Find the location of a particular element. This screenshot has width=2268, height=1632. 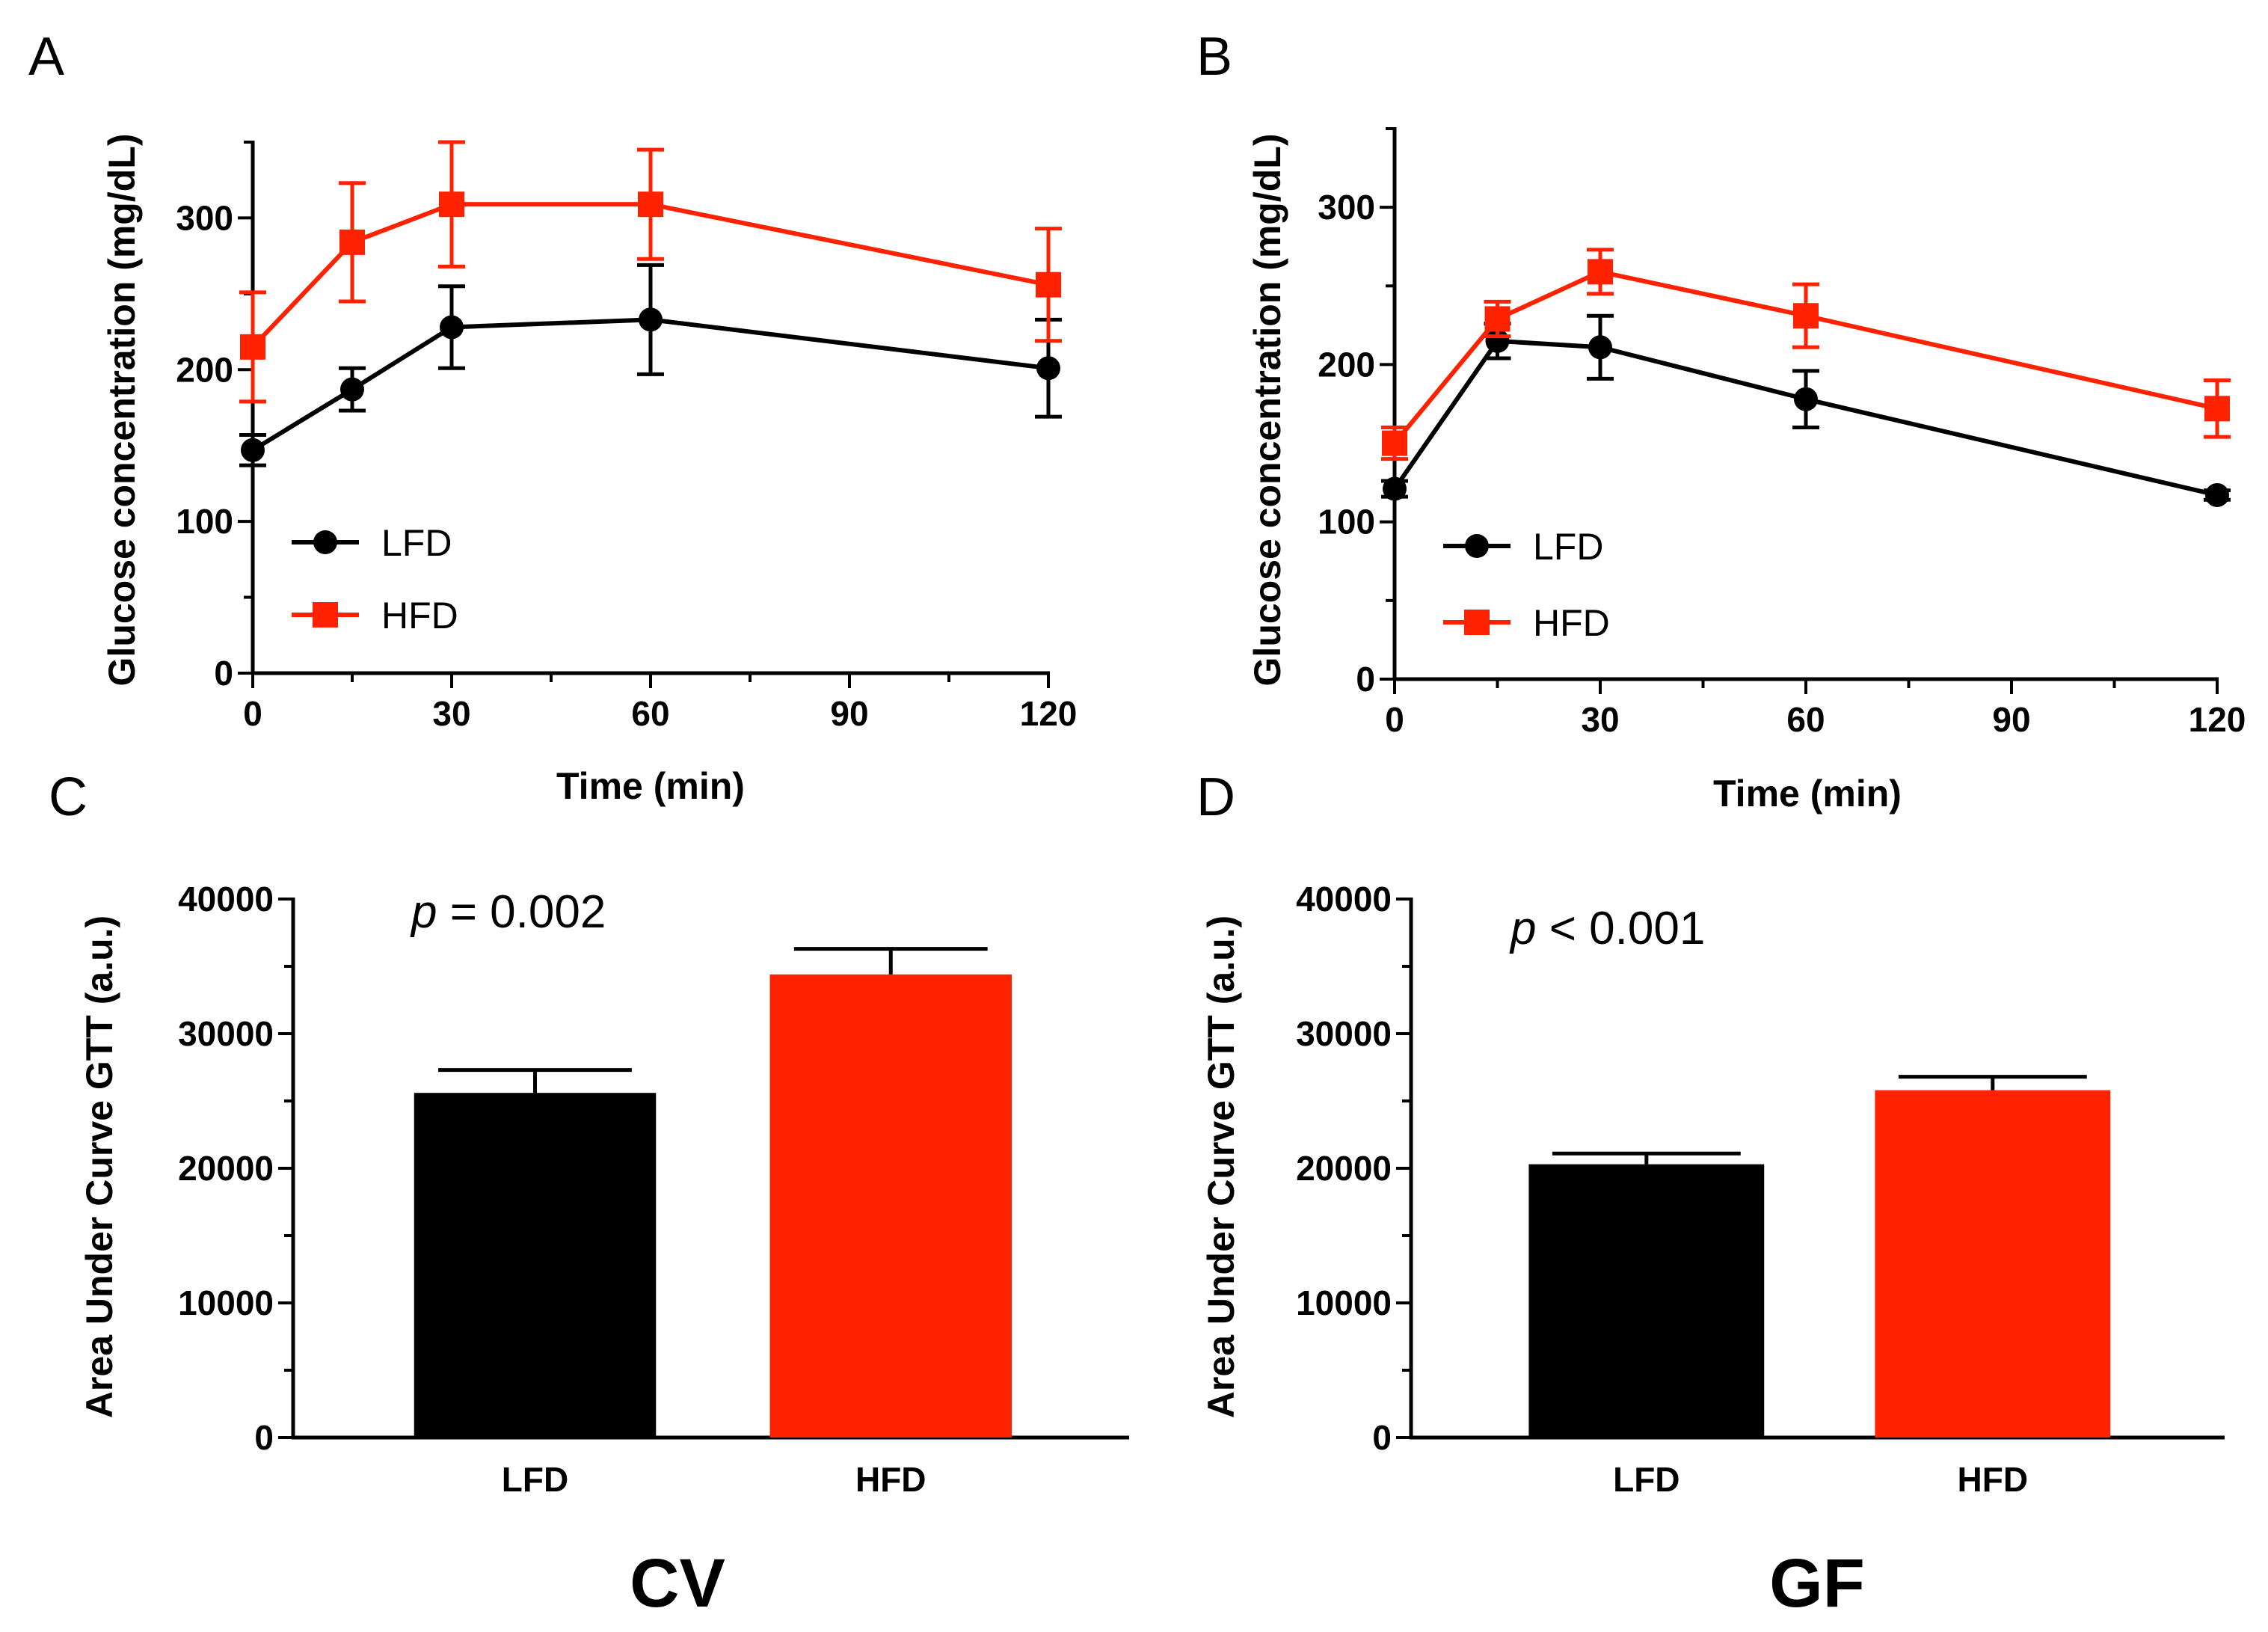

panel-a-y-axis-label: Glucose concentration (mg/dL) is located at coordinates (122, 410).